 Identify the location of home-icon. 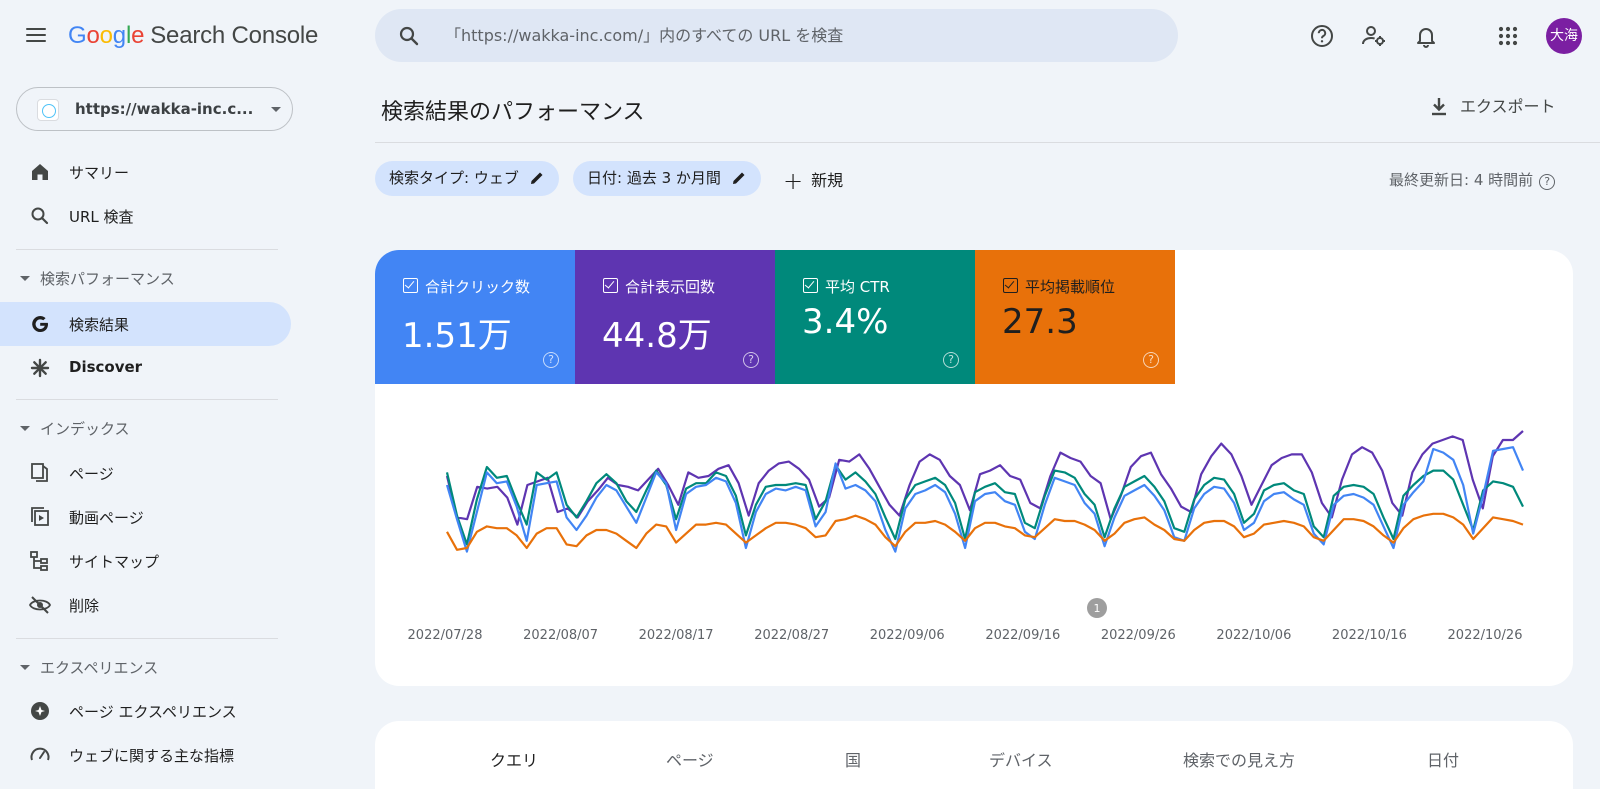
(40, 172).